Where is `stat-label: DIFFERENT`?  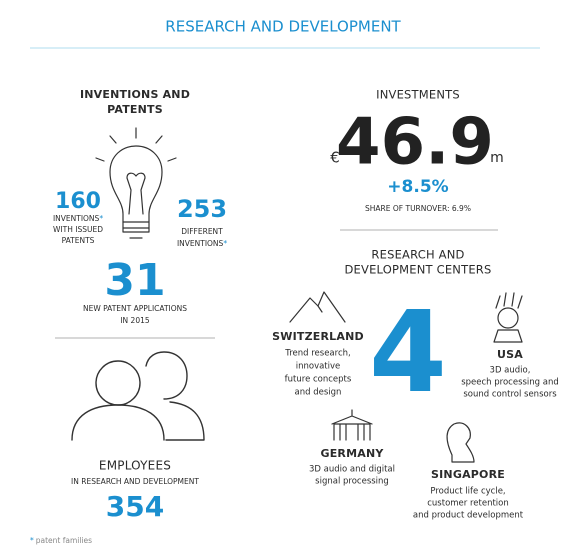
stat-label: DIFFERENT is located at coordinates (202, 231).